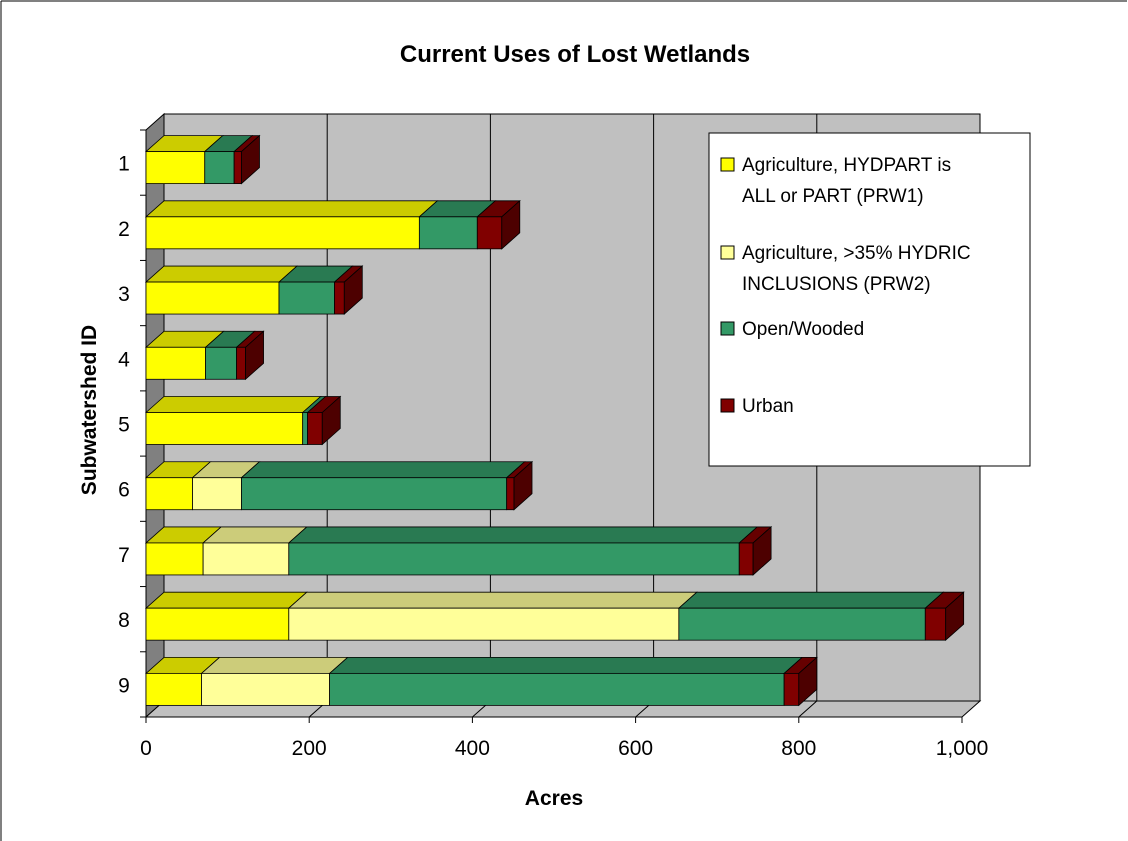 The height and width of the screenshot is (841, 1128). I want to click on legend-label: Open/Wooded, so click(803, 329).